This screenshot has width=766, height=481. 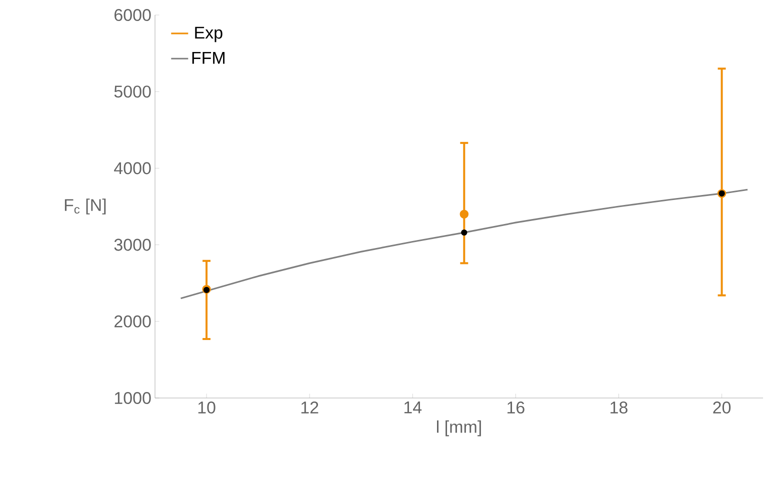 What do you see at coordinates (309, 408) in the screenshot?
I see `x-tick-label: 12` at bounding box center [309, 408].